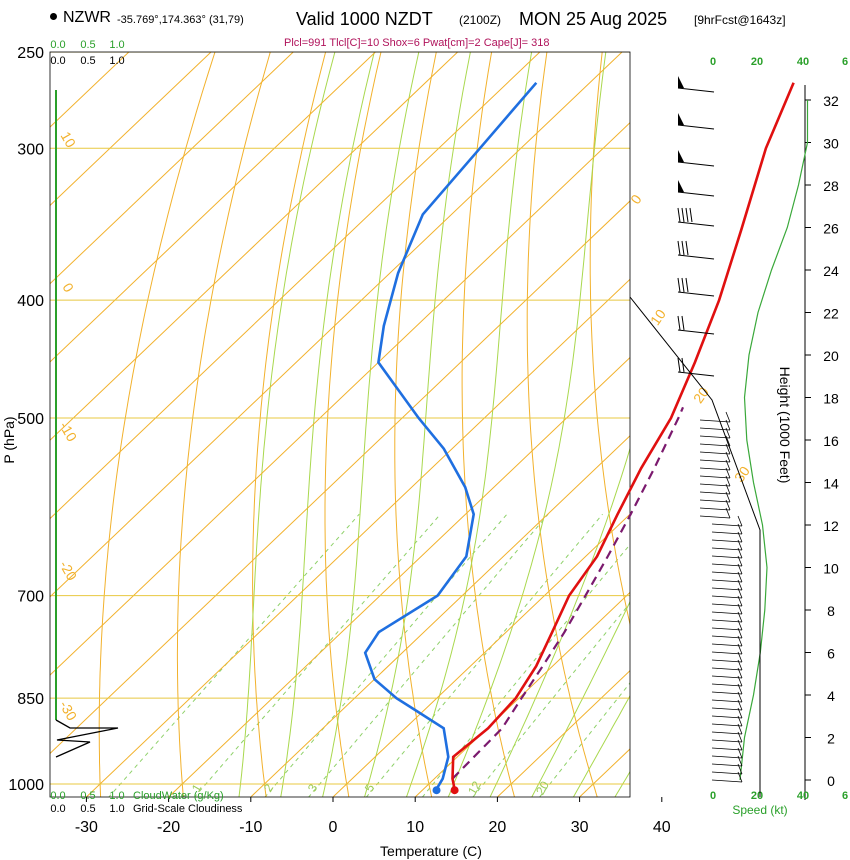  Describe the element at coordinates (831, 569) in the screenshot. I see `height-tick-label: 10` at that location.